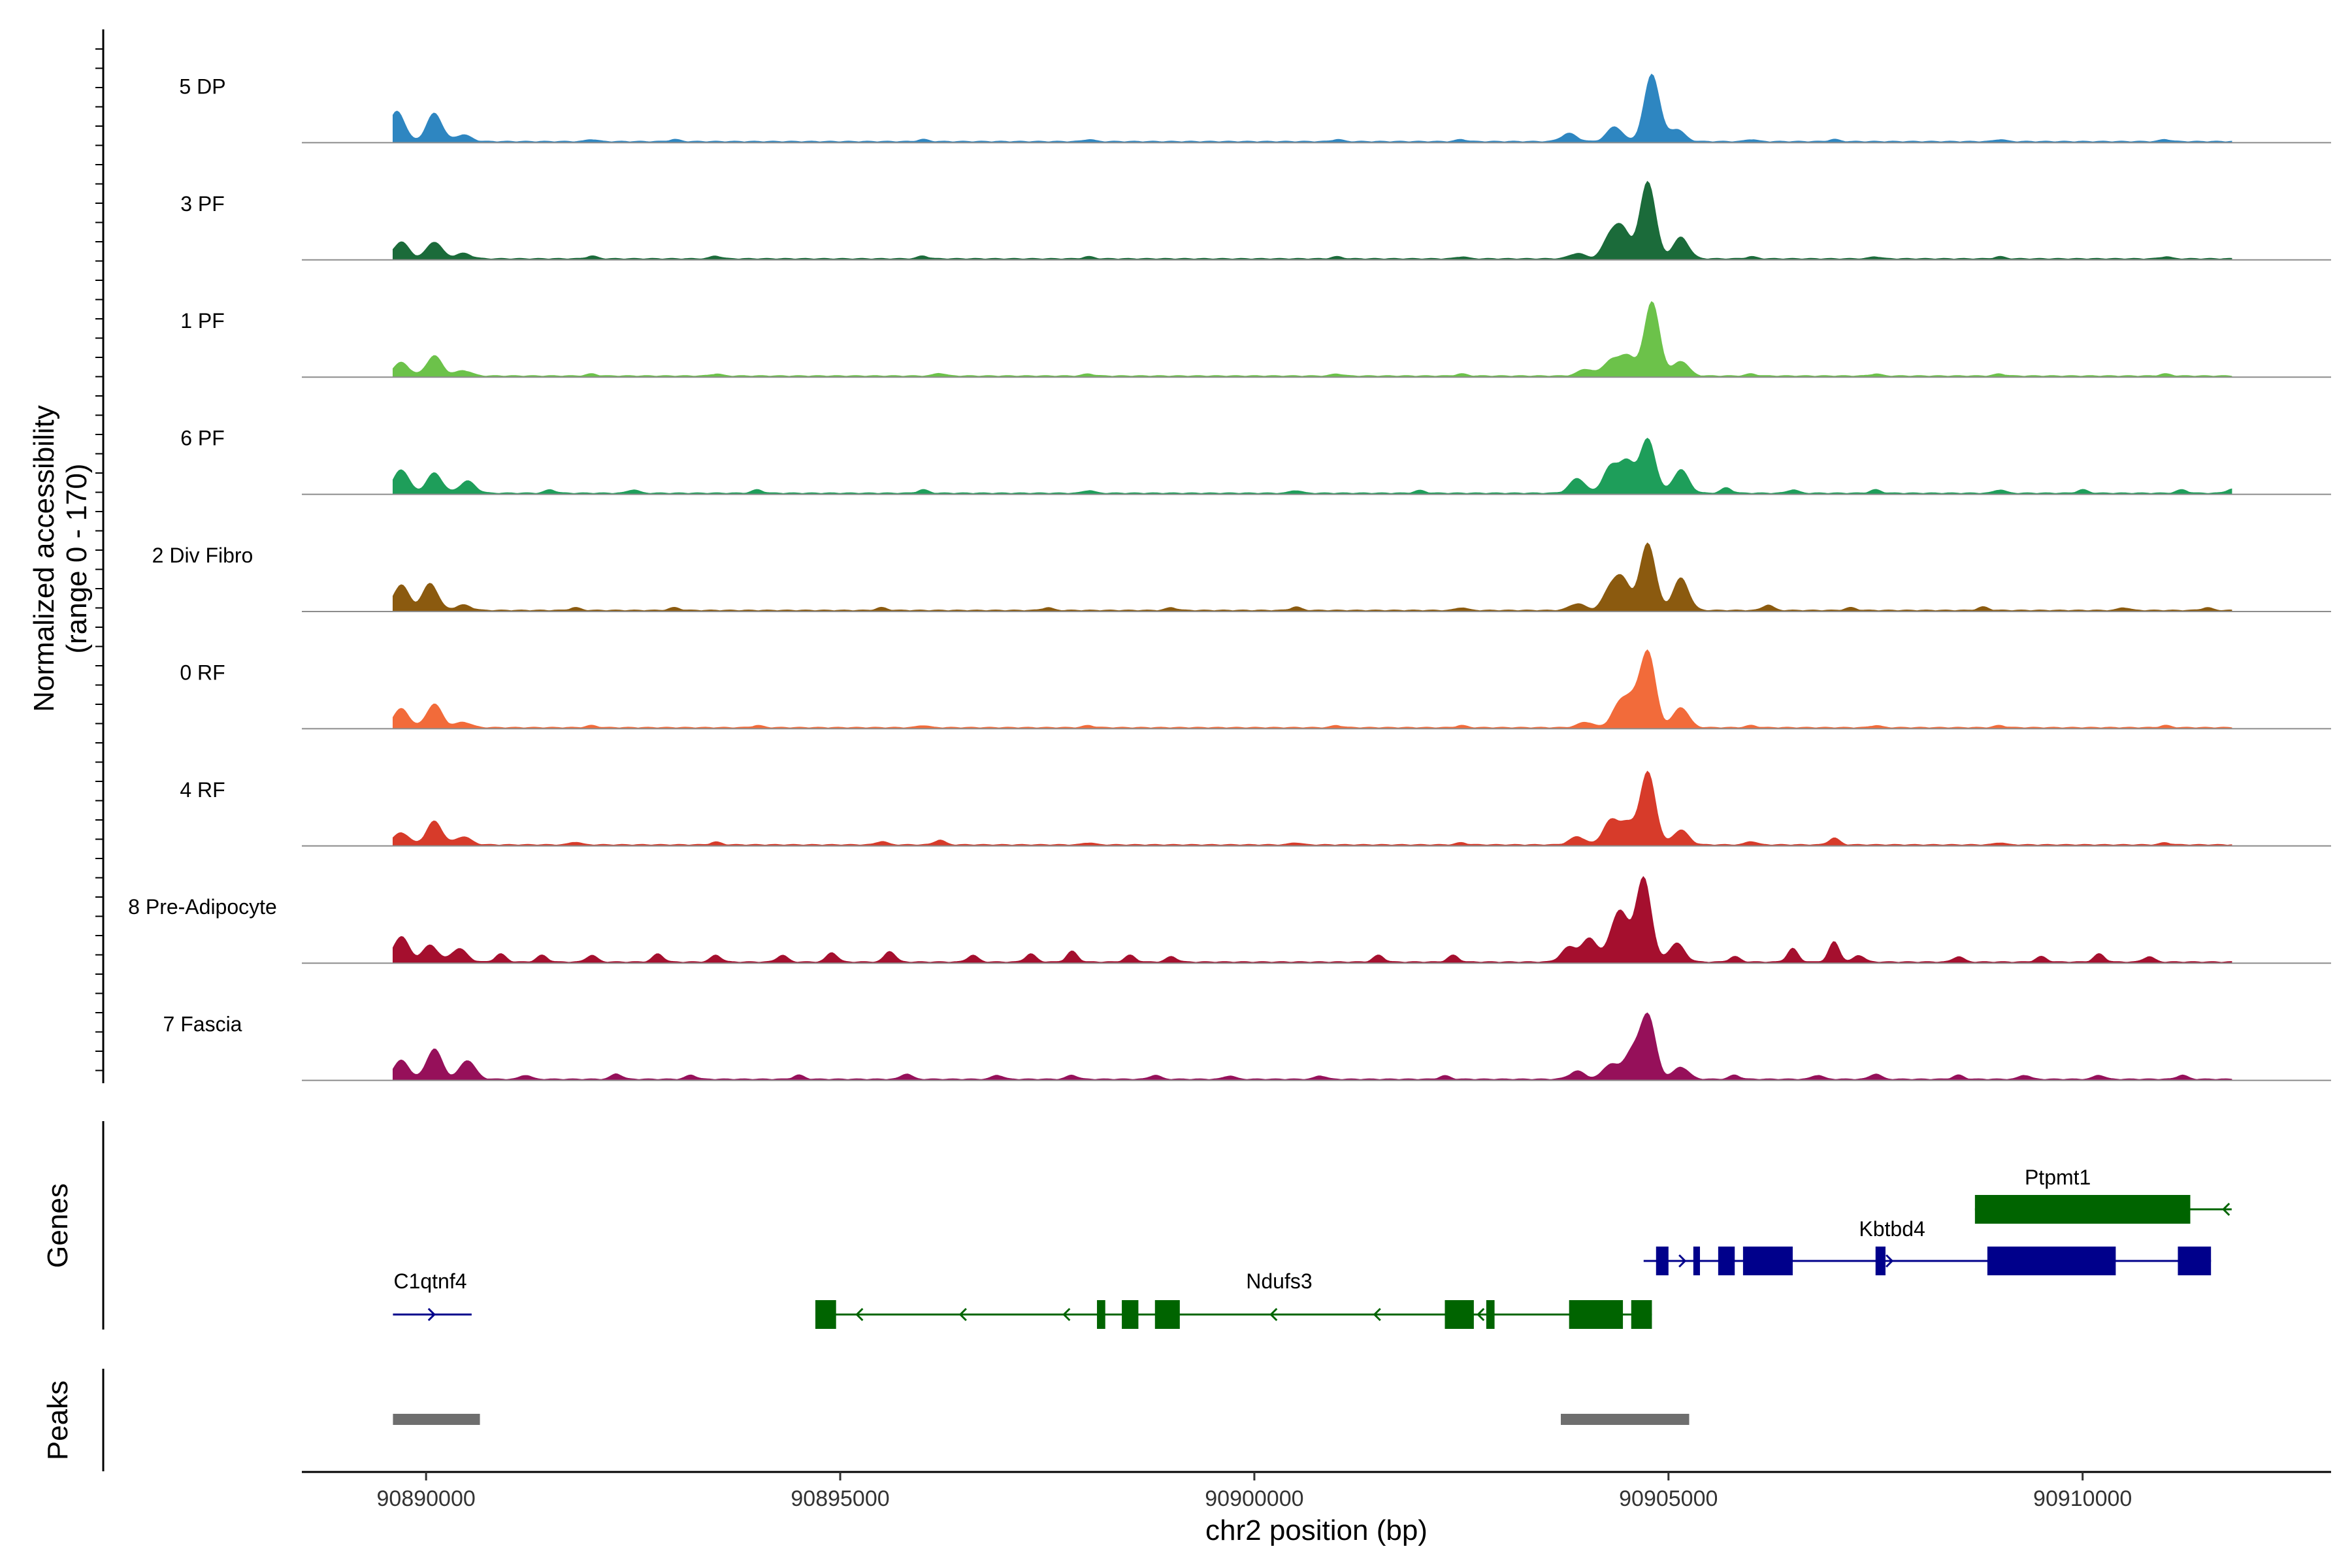 The width and height of the screenshot is (2352, 1568). I want to click on track-3-pf: 3 PF, so click(1255, 220).